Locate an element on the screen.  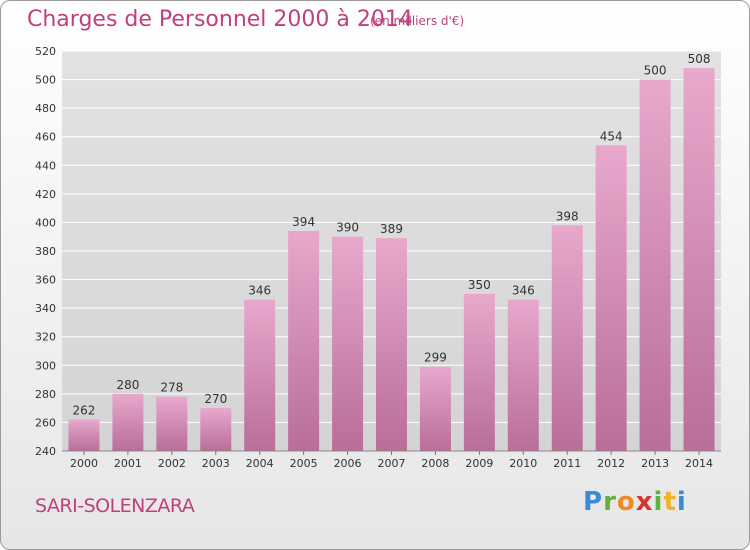
x-tick-label: 2003 is located at coordinates (216, 463).